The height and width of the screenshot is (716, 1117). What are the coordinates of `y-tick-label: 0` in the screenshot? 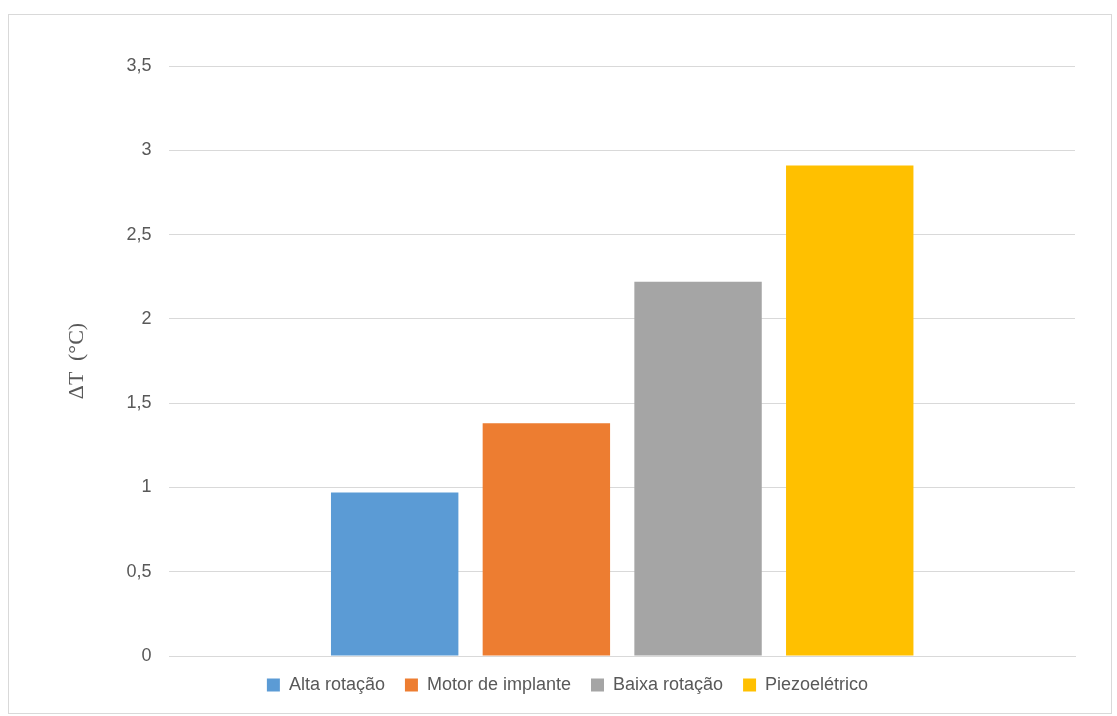 It's located at (146, 654).